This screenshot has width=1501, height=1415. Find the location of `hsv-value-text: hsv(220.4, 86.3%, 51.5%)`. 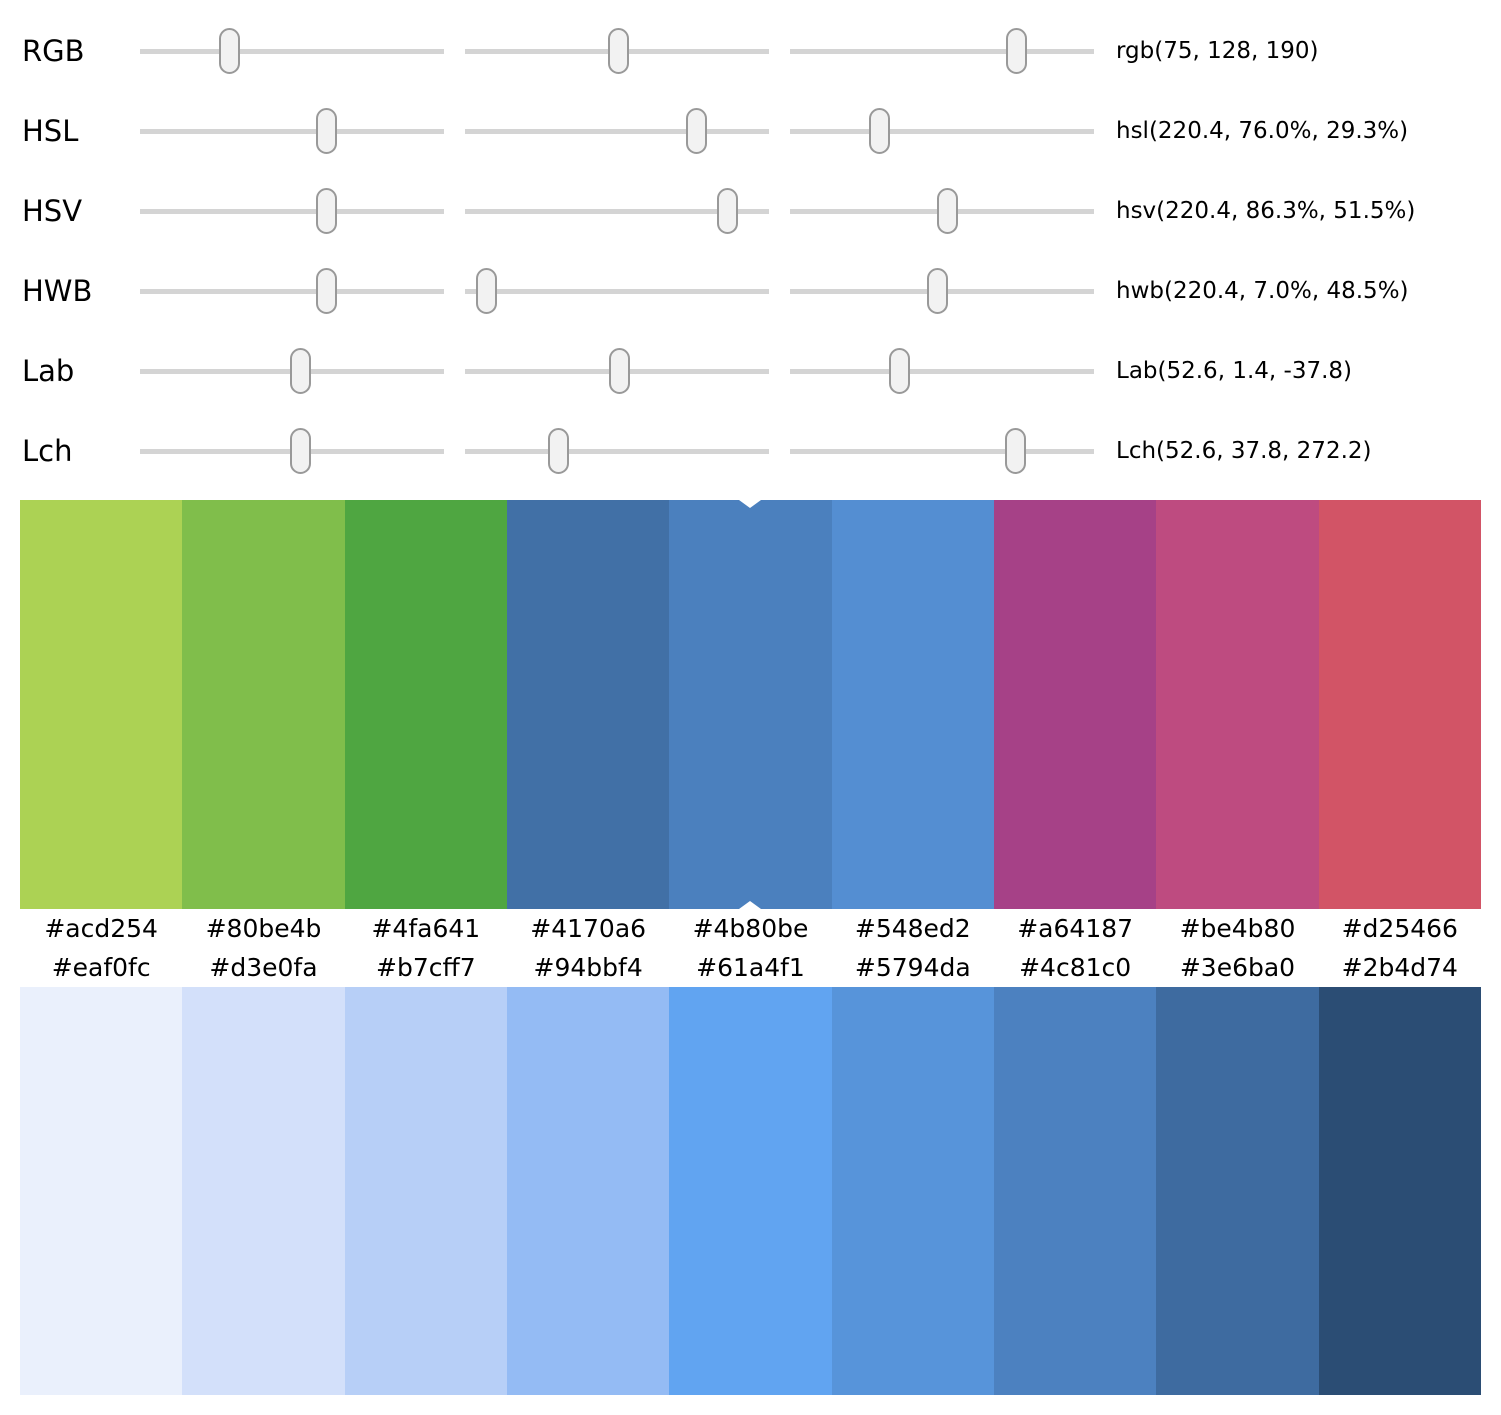

hsv-value-text: hsv(220.4, 86.3%, 51.5%) is located at coordinates (1266, 211).